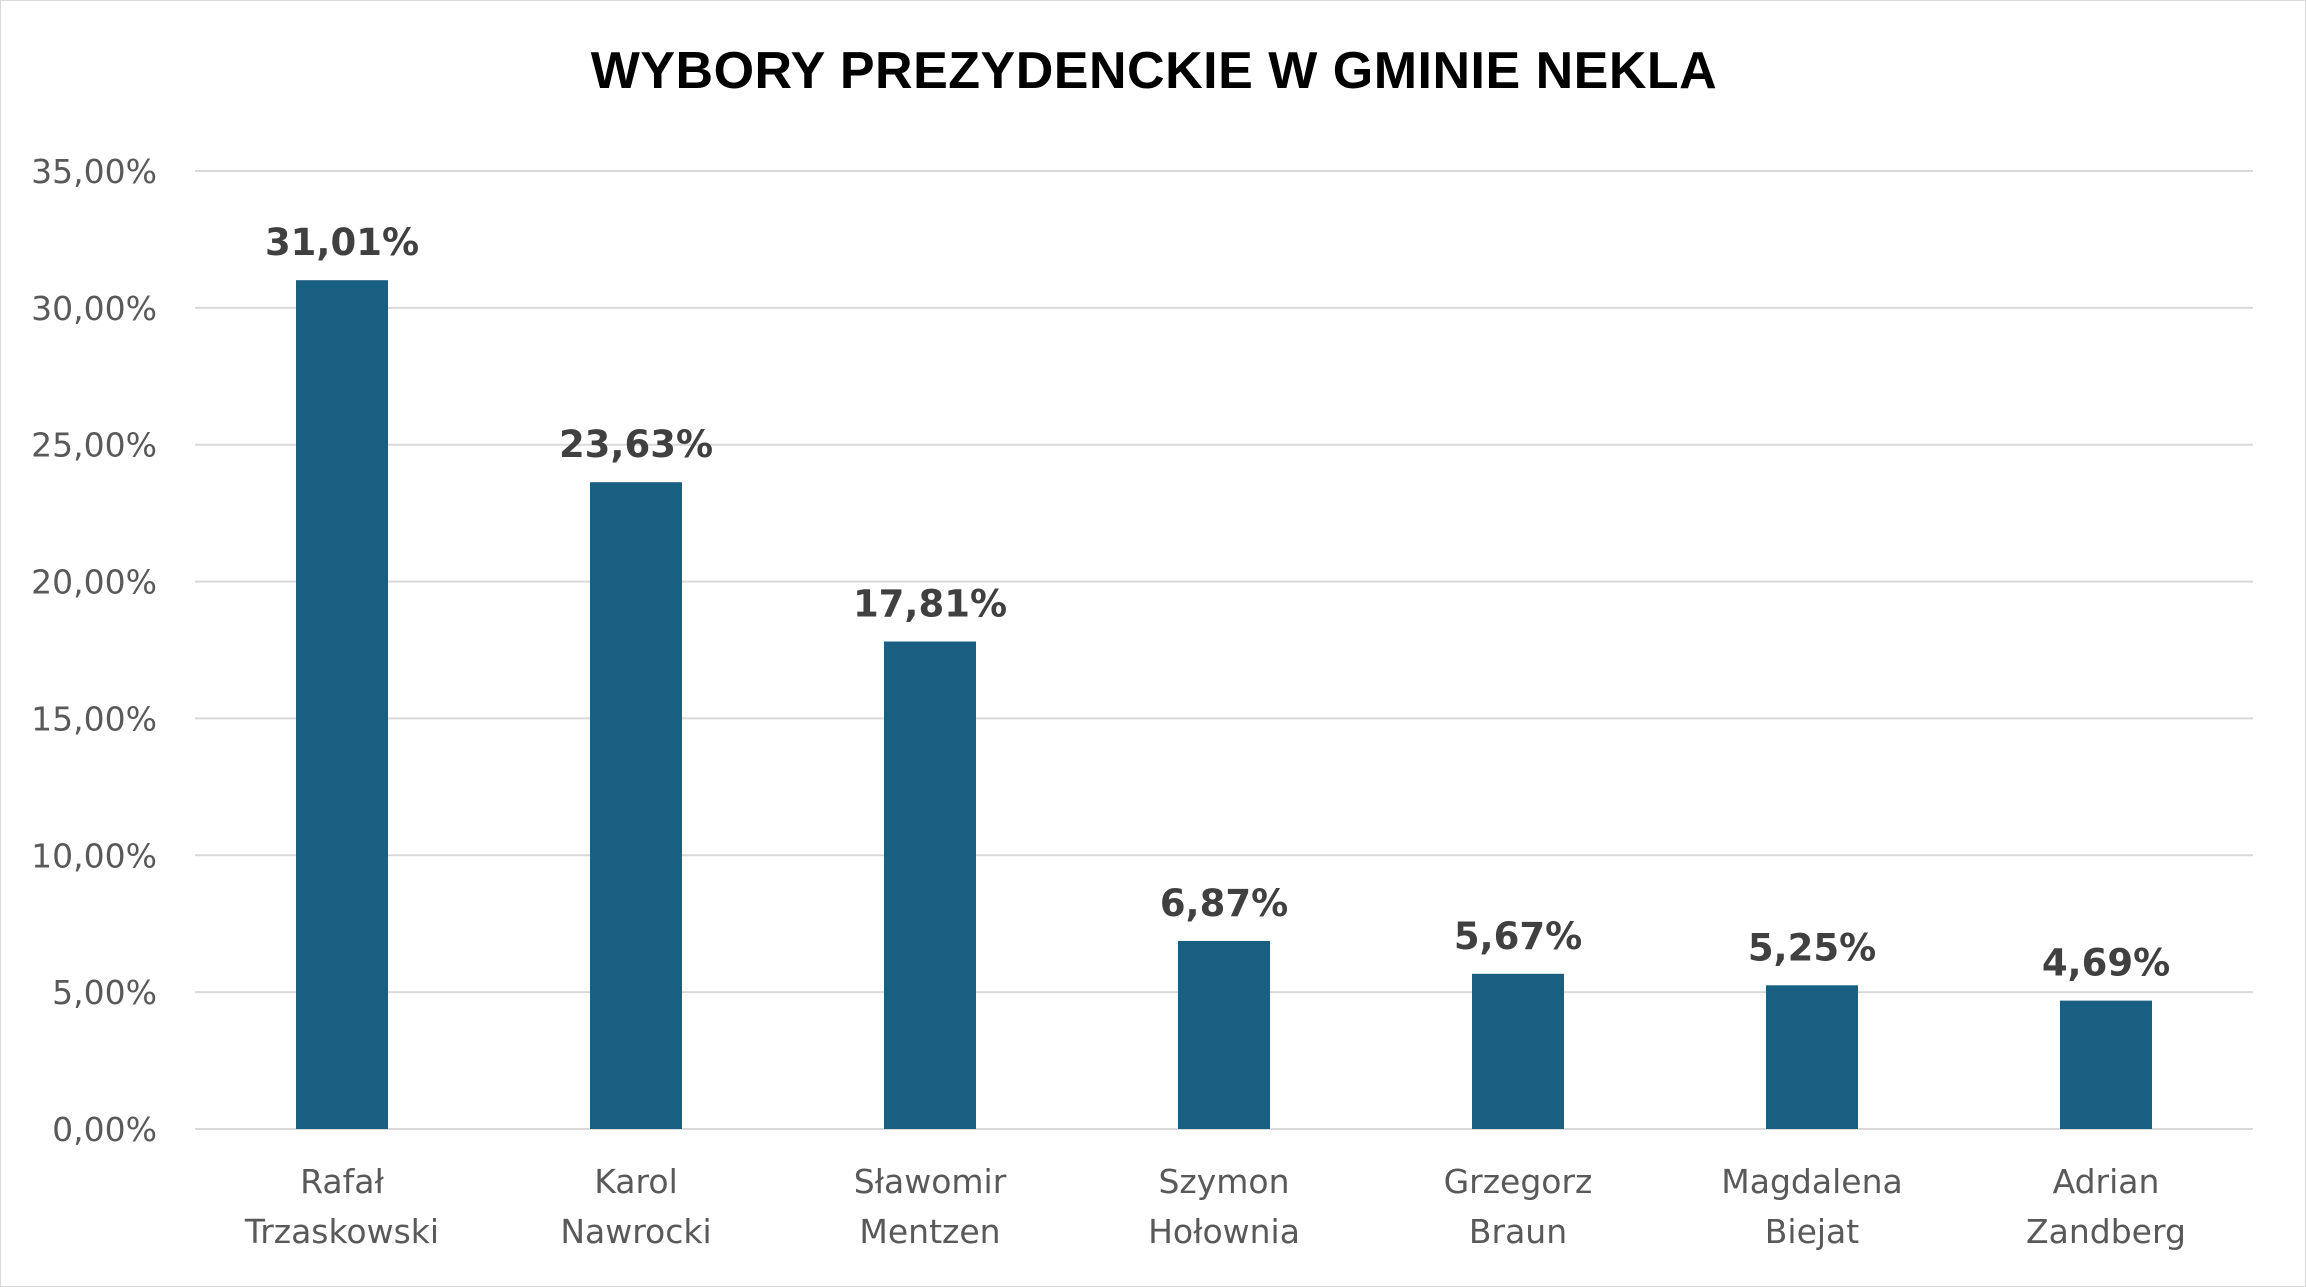 The height and width of the screenshot is (1287, 2306). What do you see at coordinates (1154, 71) in the screenshot?
I see `chart-title: WYBORY PREZYDENCKIE W GMINIE NEKLA` at bounding box center [1154, 71].